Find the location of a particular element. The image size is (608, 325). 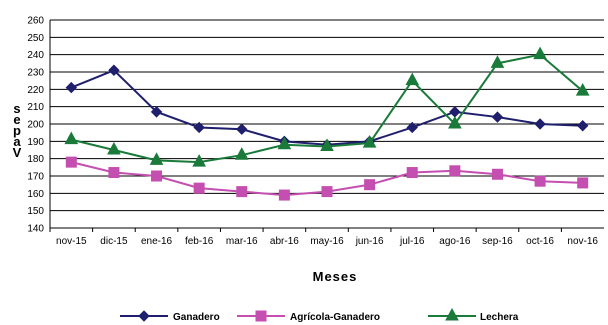

y-tick-label: 150 is located at coordinates (35, 211).